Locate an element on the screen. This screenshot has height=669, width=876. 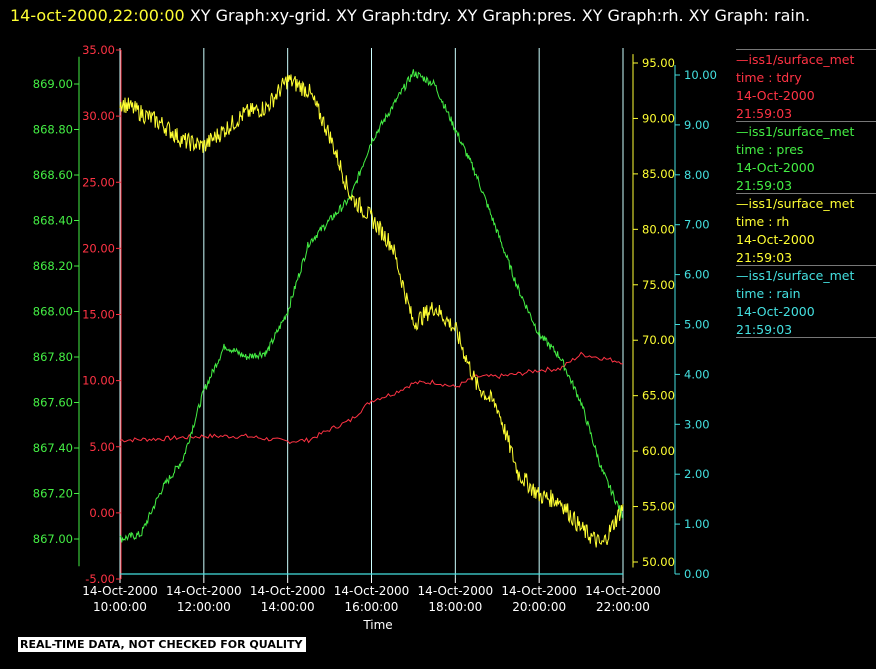
pres-tick-label: 868.40 is located at coordinates (53, 221).